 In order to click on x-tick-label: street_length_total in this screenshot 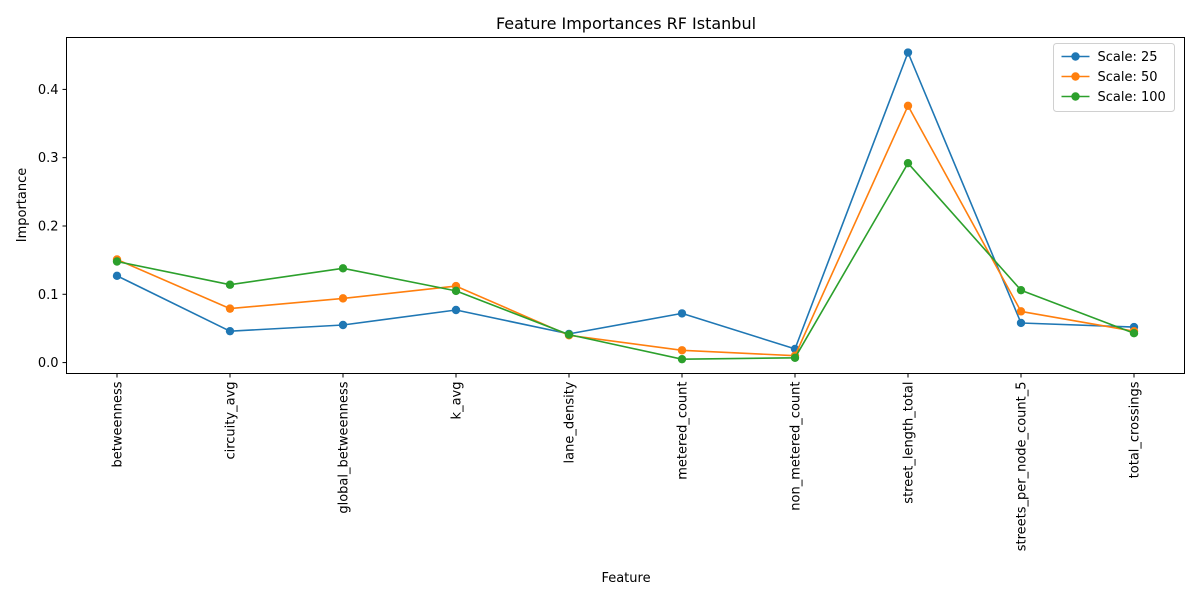, I will do `click(909, 443)`.